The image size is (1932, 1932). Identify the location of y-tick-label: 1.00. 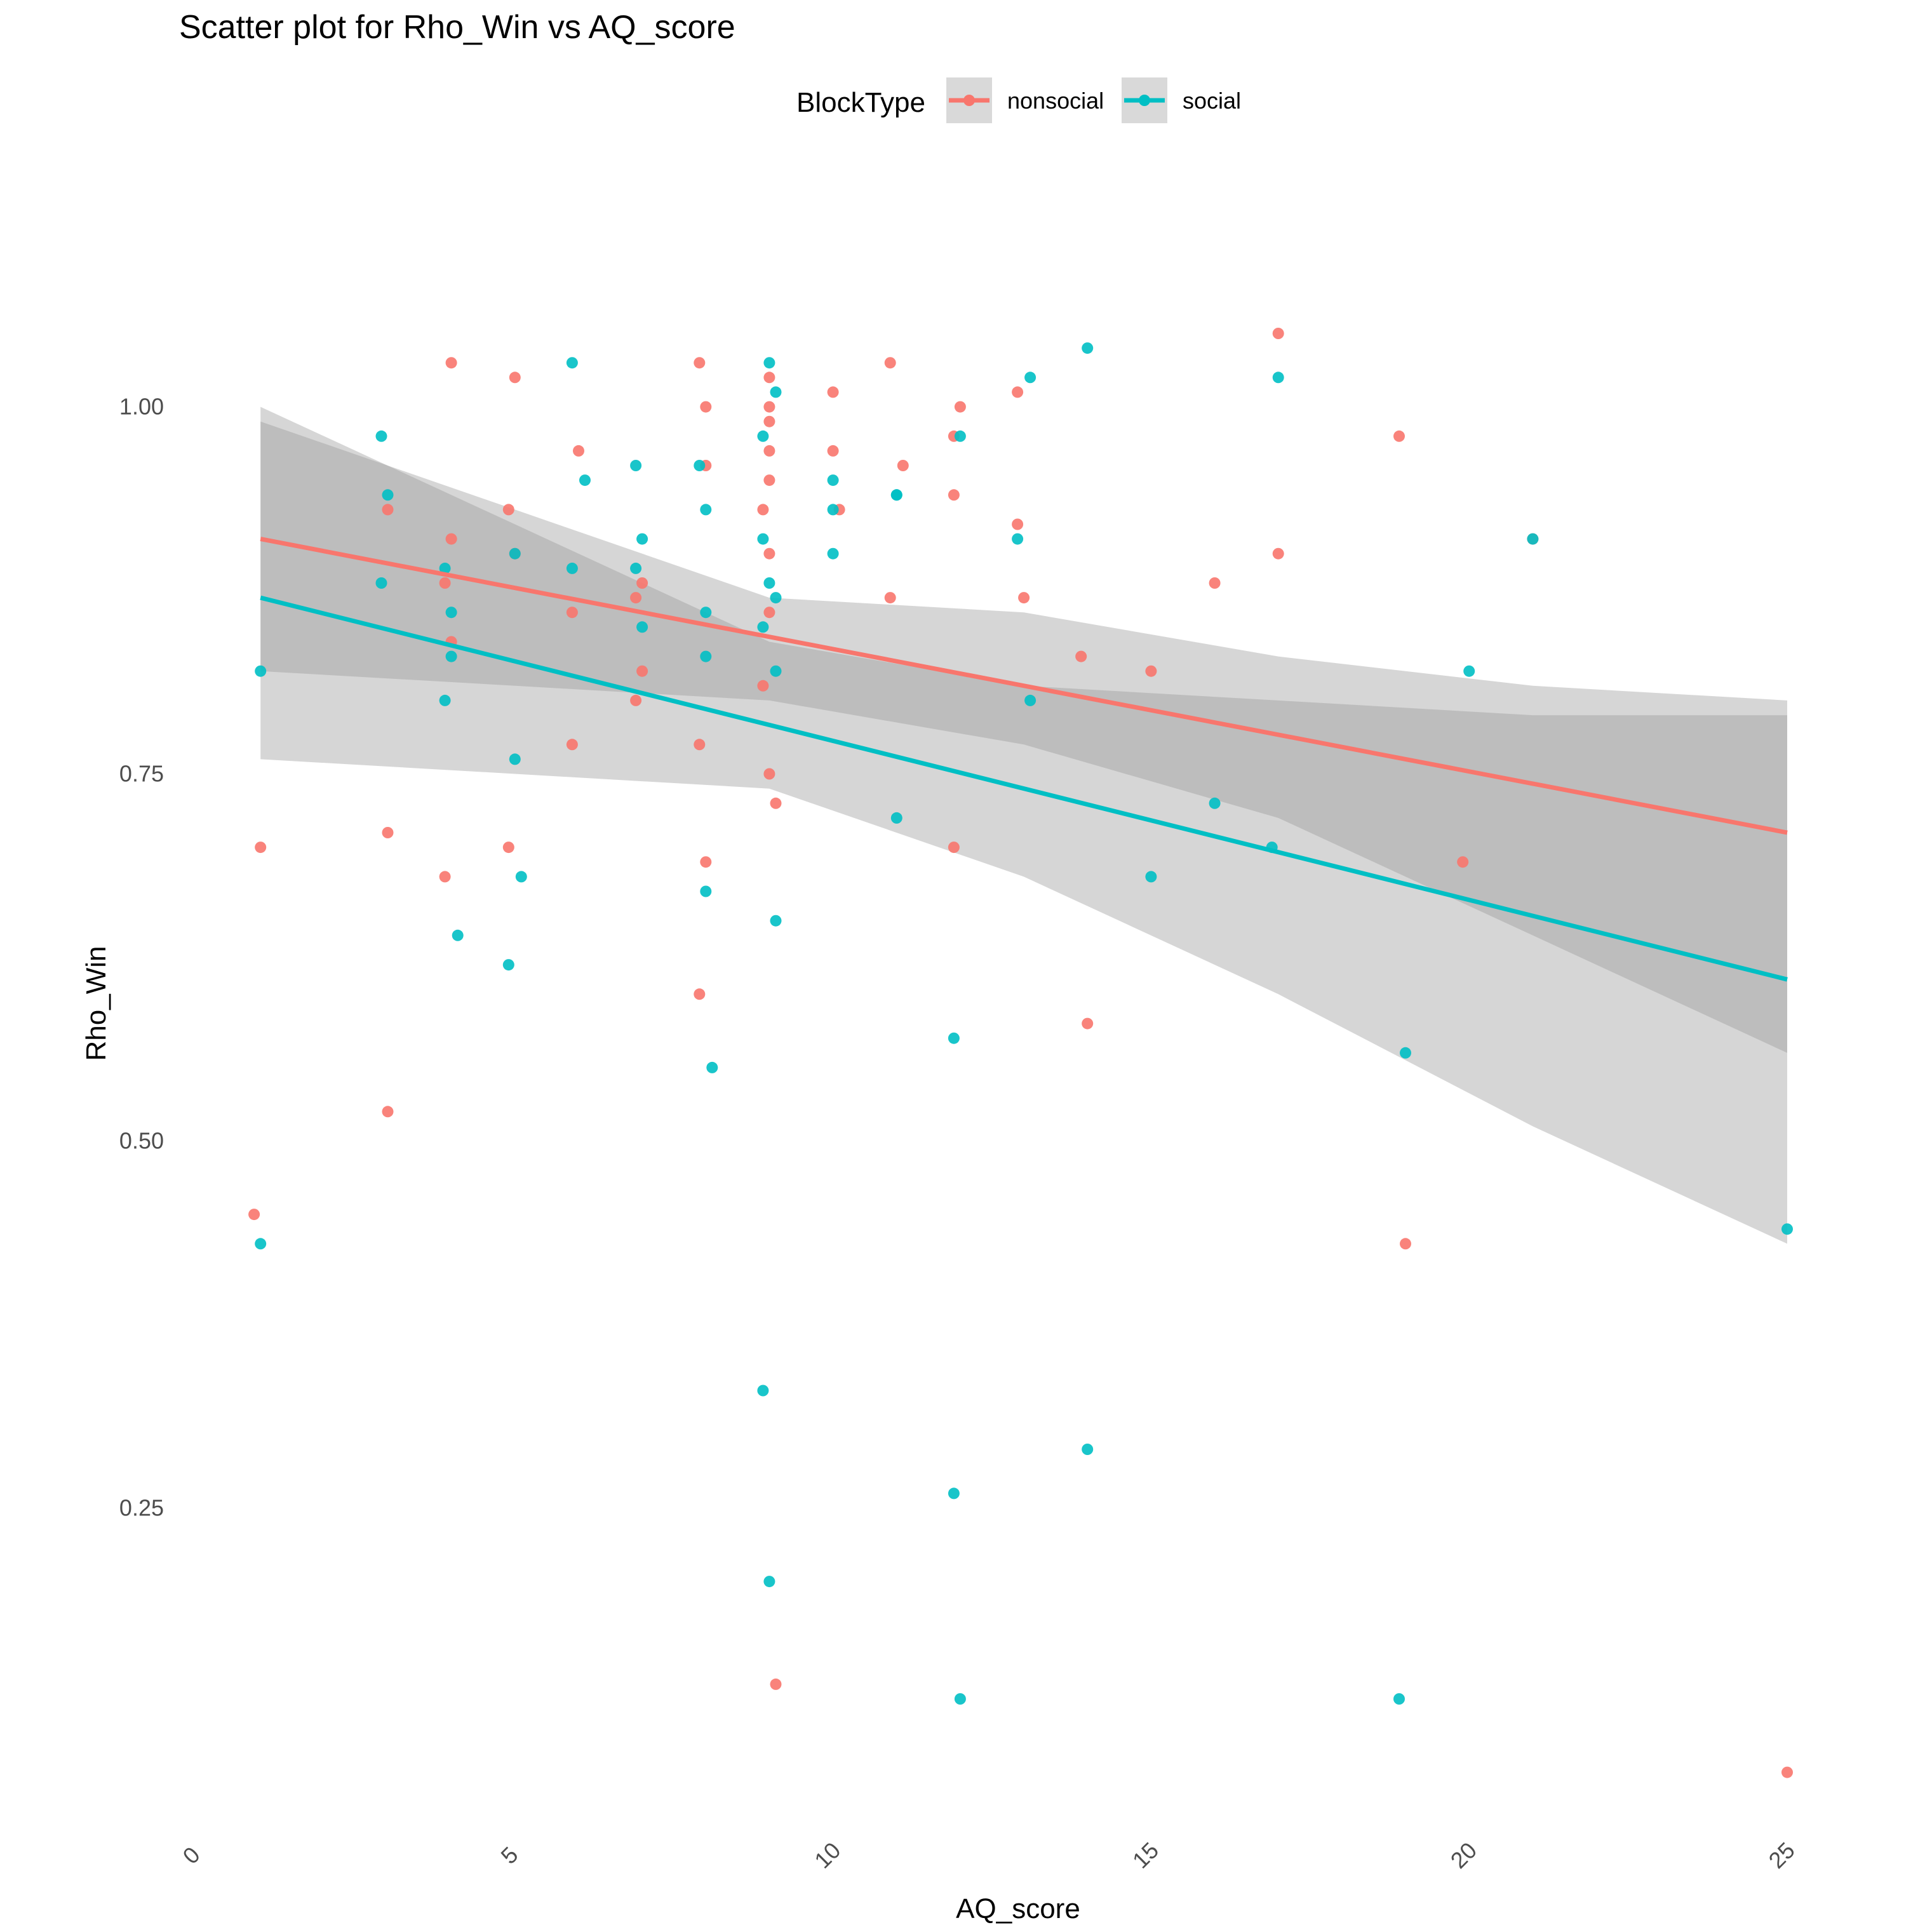
(141, 407).